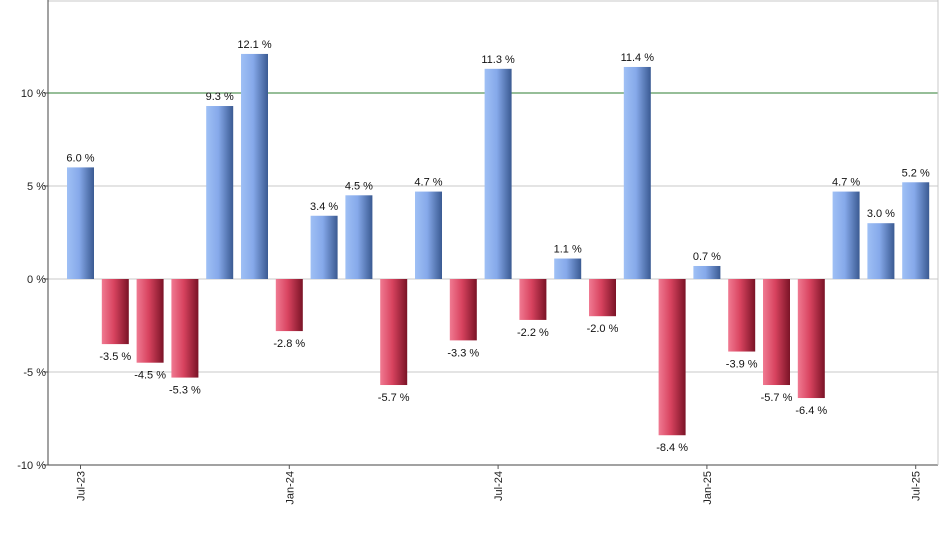 The width and height of the screenshot is (940, 550). Describe the element at coordinates (463, 353) in the screenshot. I see `data-label: -3.3 %` at that location.